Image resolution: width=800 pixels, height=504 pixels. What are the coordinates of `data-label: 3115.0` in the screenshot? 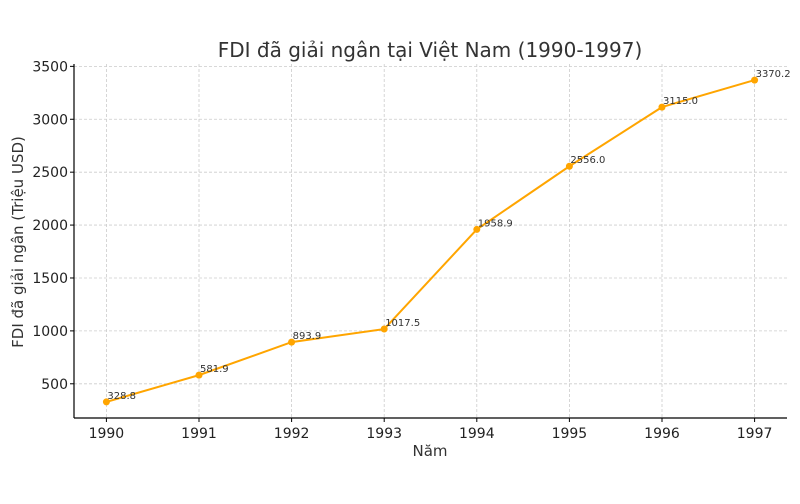 It's located at (680, 101).